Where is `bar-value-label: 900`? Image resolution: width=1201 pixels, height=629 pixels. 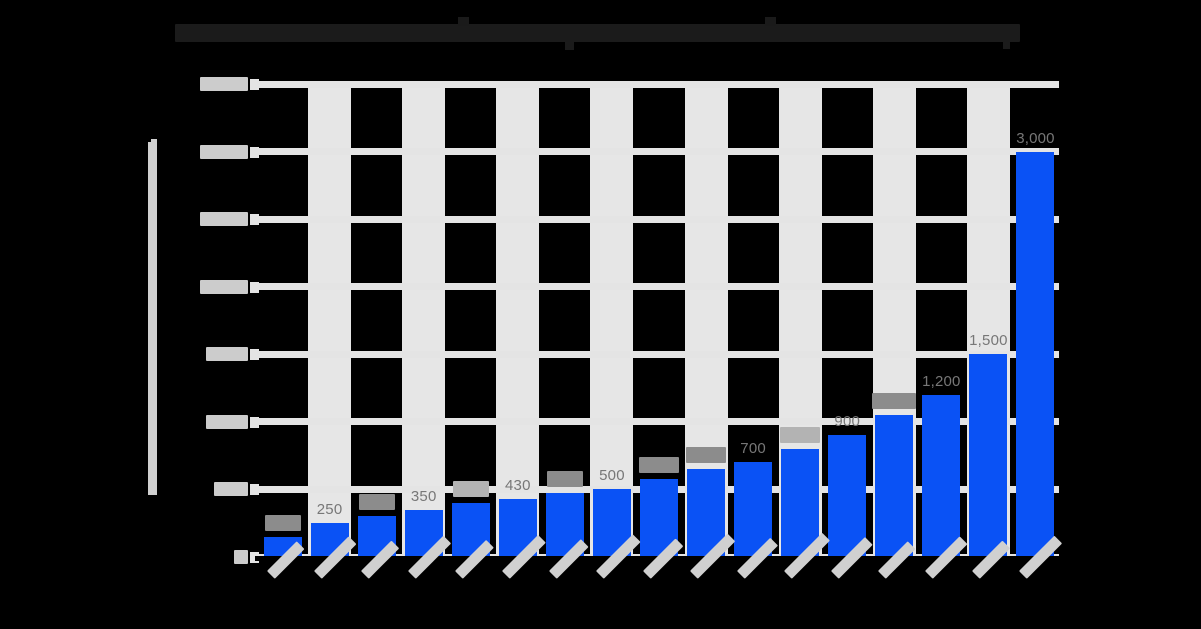 bar-value-label: 900 is located at coordinates (847, 422).